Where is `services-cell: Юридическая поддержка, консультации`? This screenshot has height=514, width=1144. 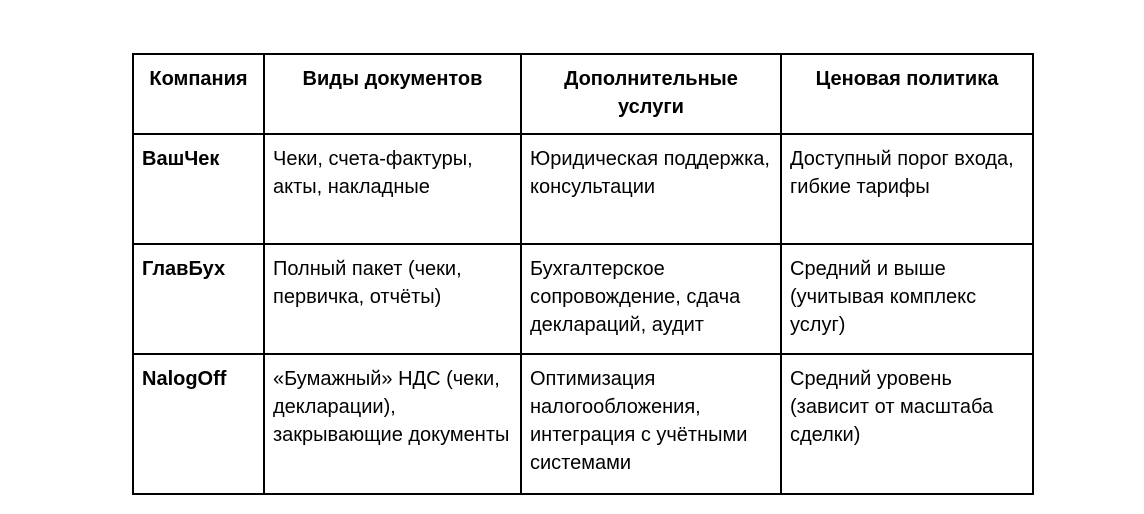
services-cell: Юридическая поддержка, консультации is located at coordinates (651, 189).